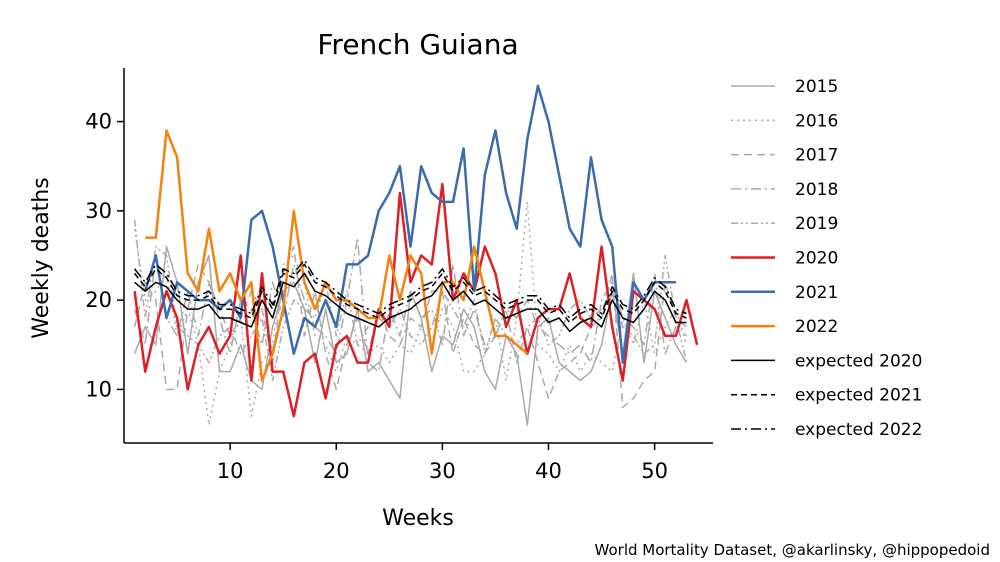  I want to click on x-tick-label: 10, so click(230, 471).